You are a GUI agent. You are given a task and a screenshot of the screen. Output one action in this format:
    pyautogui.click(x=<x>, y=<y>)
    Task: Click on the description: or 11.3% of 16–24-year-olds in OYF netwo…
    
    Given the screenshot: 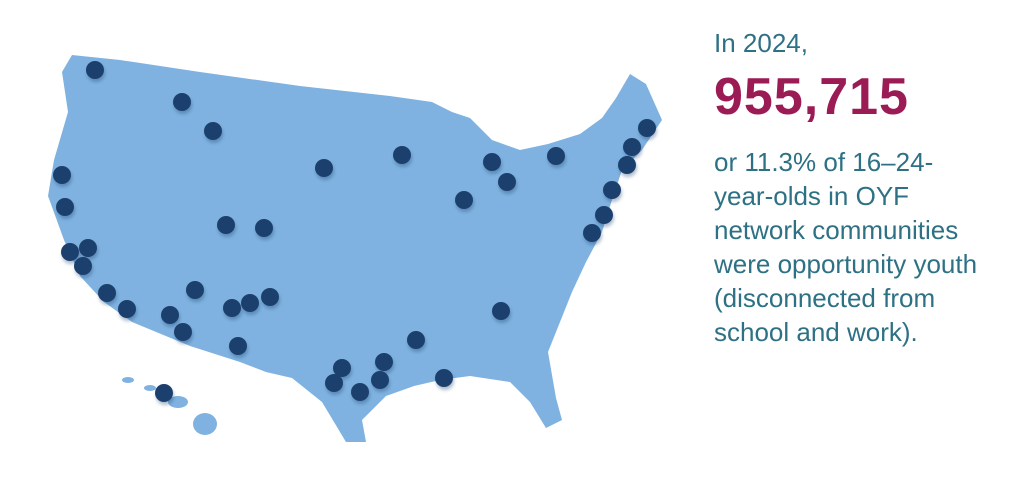 What is the action you would take?
    pyautogui.click(x=846, y=247)
    